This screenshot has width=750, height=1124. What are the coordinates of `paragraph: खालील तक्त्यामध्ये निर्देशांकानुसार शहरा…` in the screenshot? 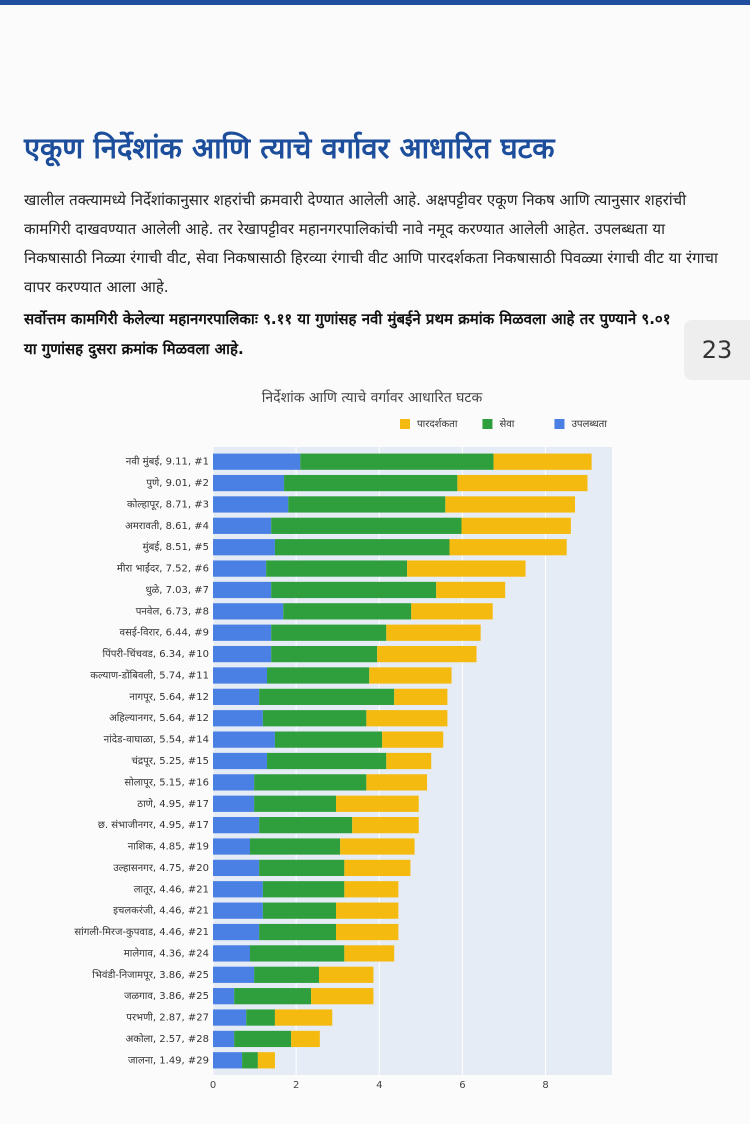 It's located at (371, 243).